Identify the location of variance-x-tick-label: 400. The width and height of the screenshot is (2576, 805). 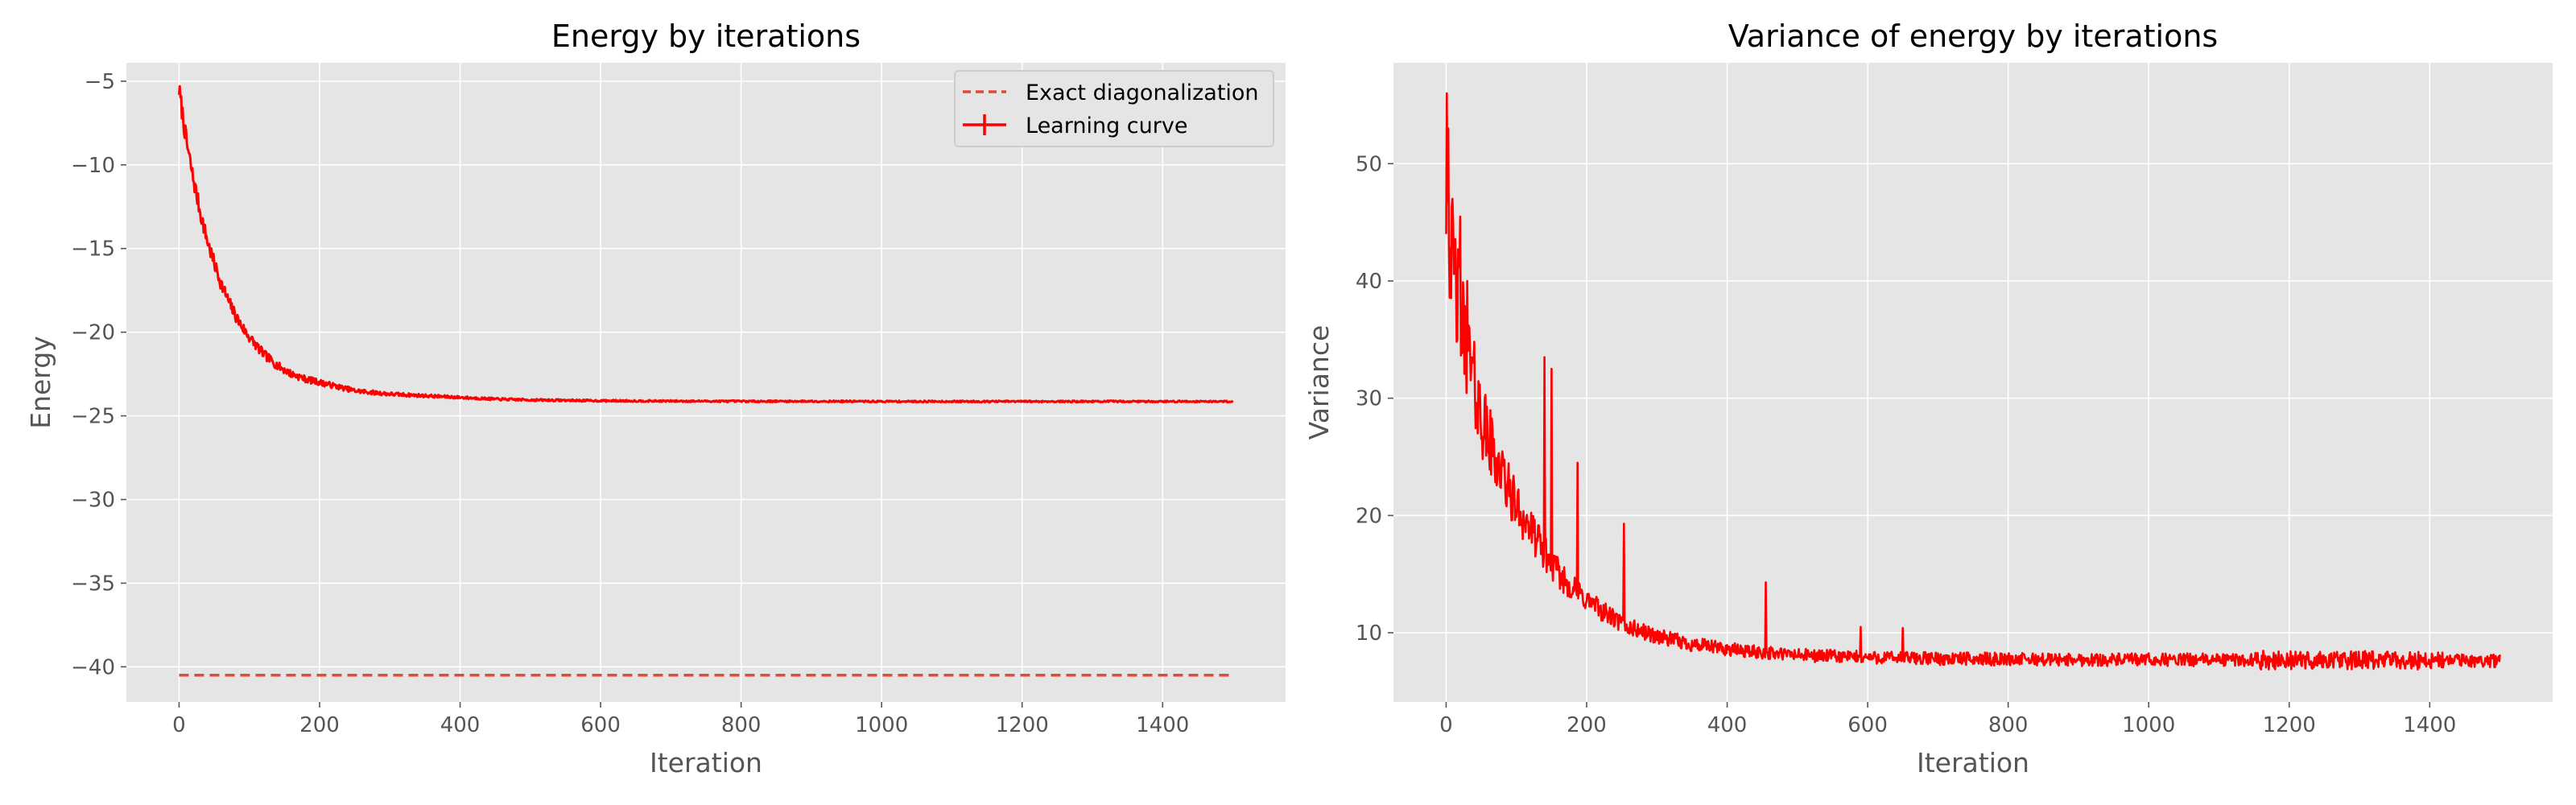
(1727, 725).